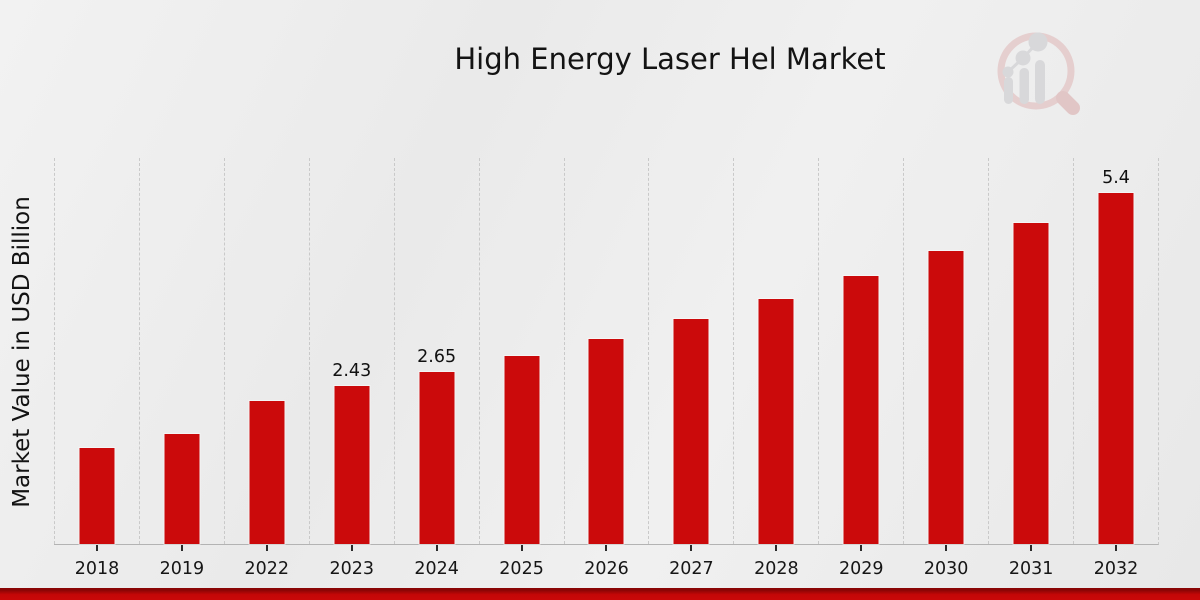 The height and width of the screenshot is (600, 1200). Describe the element at coordinates (181, 368) in the screenshot. I see `bar-column-2019: 2019` at that location.